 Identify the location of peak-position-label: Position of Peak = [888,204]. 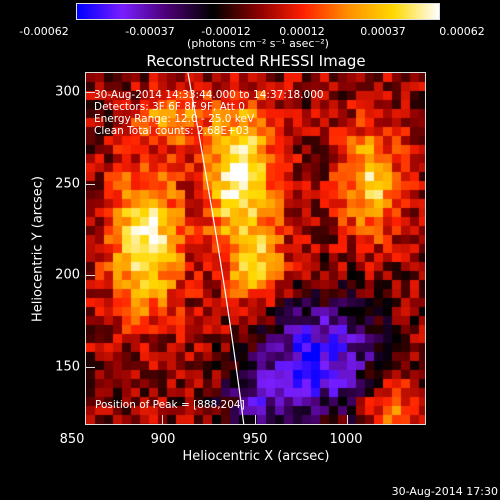
(170, 405).